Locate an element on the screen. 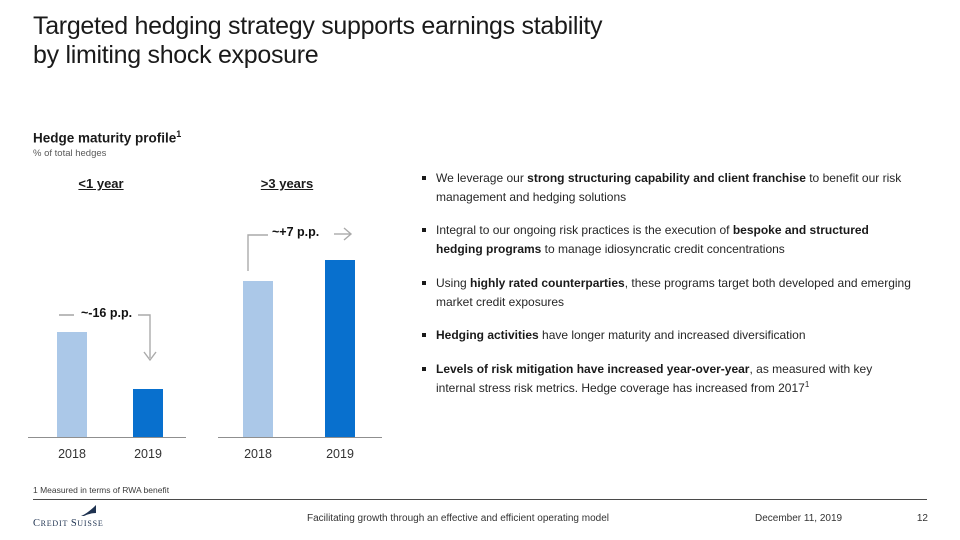 Image resolution: width=960 pixels, height=540 pixels. x-axis-line-right-chart is located at coordinates (300, 437).